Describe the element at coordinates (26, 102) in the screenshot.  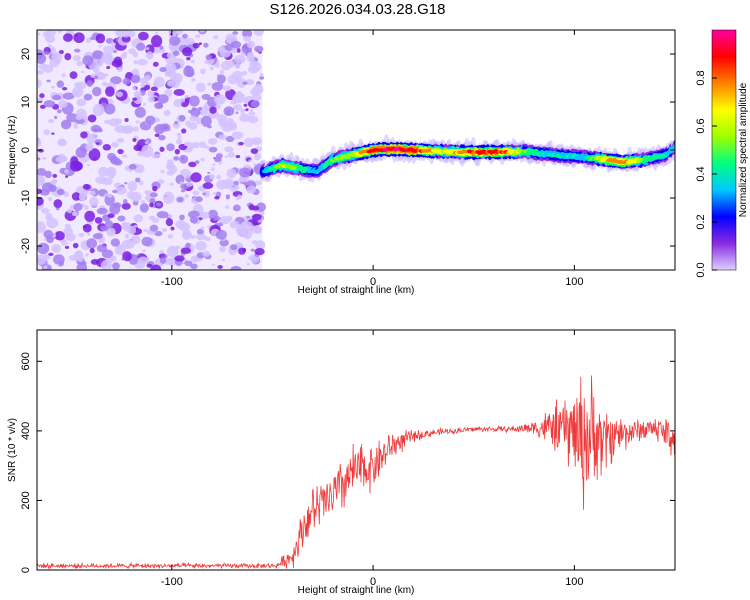
I see `y-tick-label: 10` at that location.